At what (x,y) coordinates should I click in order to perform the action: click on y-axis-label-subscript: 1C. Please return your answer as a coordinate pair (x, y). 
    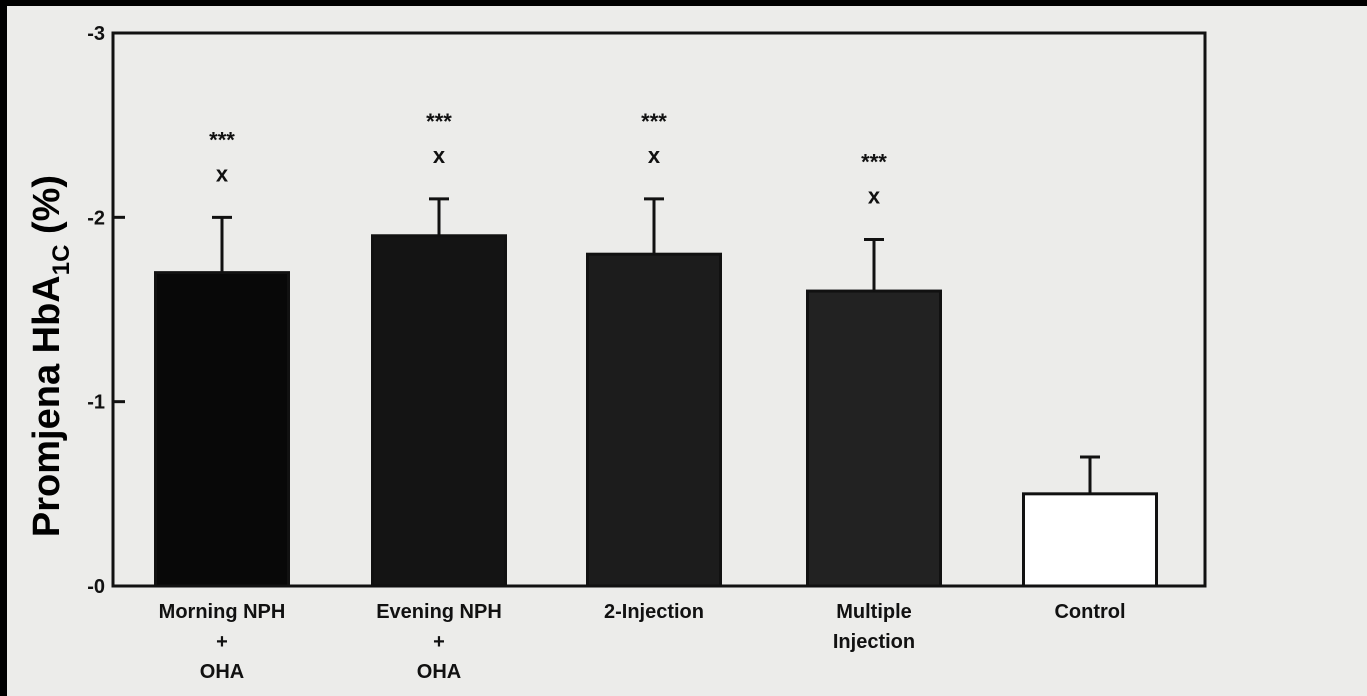
    Looking at the image, I should click on (61, 260).